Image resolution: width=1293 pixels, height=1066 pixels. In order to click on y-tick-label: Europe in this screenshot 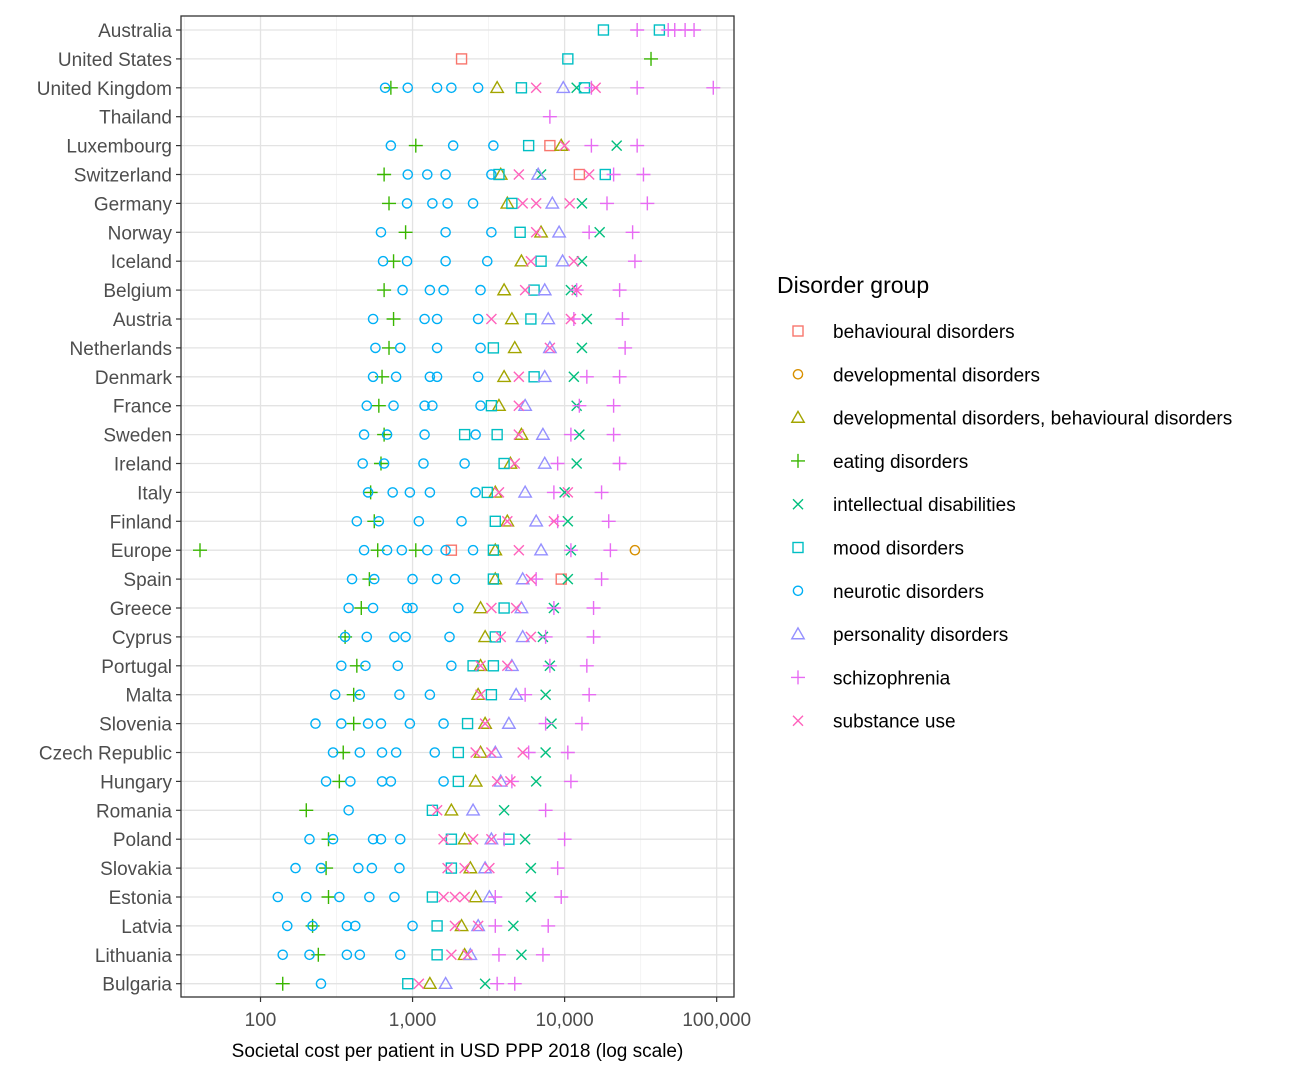, I will do `click(141, 551)`.